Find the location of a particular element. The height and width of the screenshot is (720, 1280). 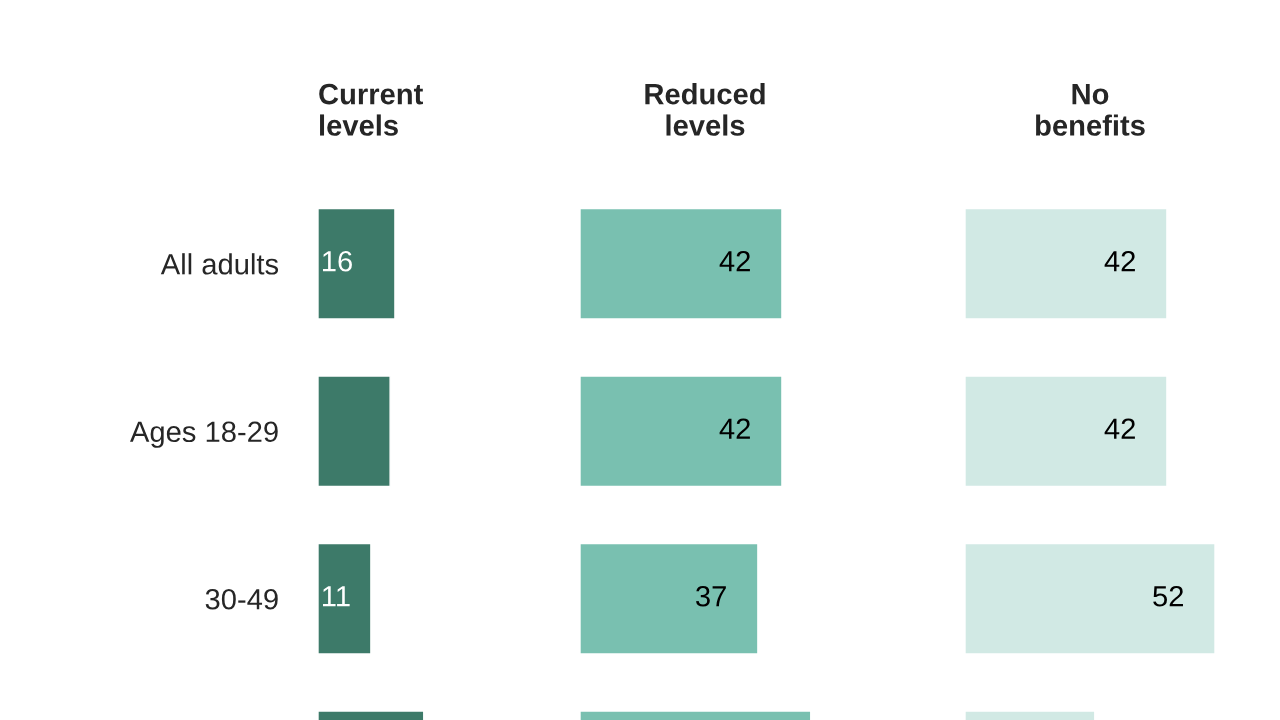

y-tick-label: 30-49 is located at coordinates (241, 599).